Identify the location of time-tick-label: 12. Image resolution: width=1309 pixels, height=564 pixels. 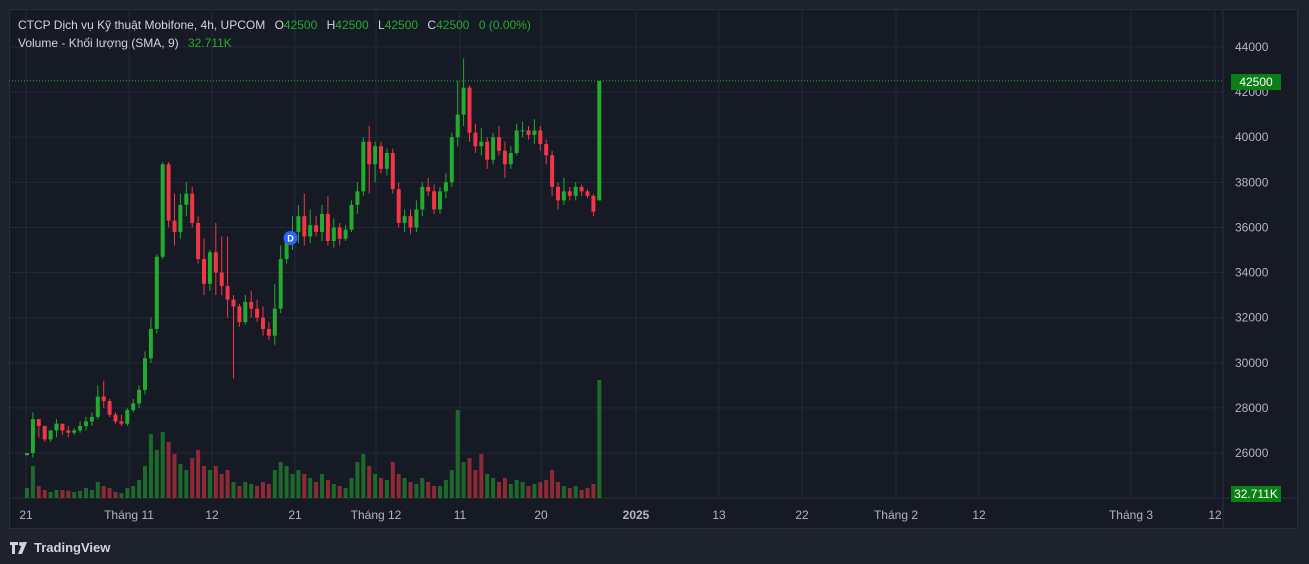
(979, 515).